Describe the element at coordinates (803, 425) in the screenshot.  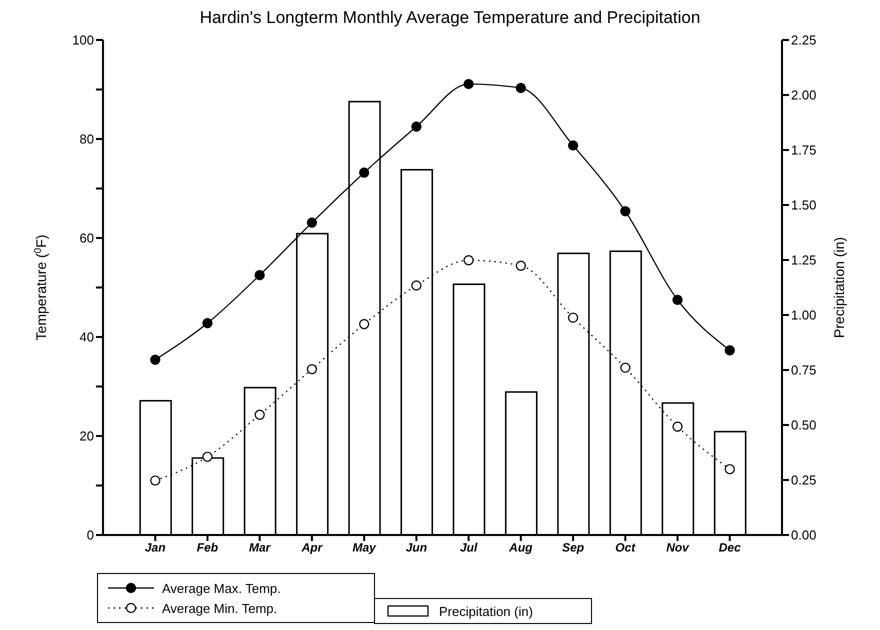
I see `y2-tick-label: 0.50` at that location.